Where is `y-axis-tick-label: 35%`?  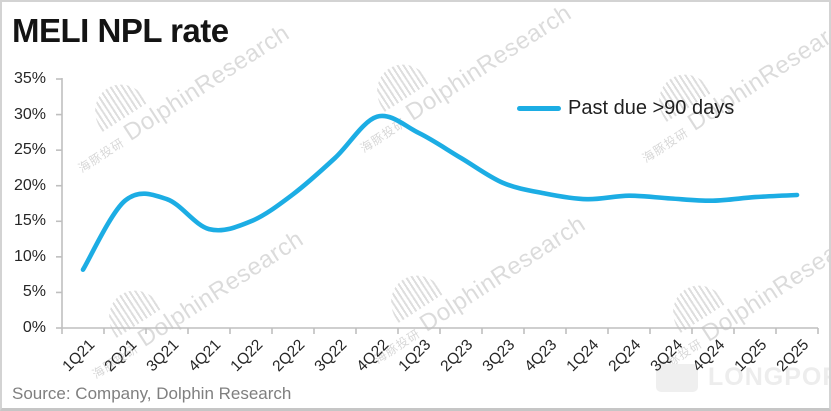 y-axis-tick-label: 35% is located at coordinates (29, 78).